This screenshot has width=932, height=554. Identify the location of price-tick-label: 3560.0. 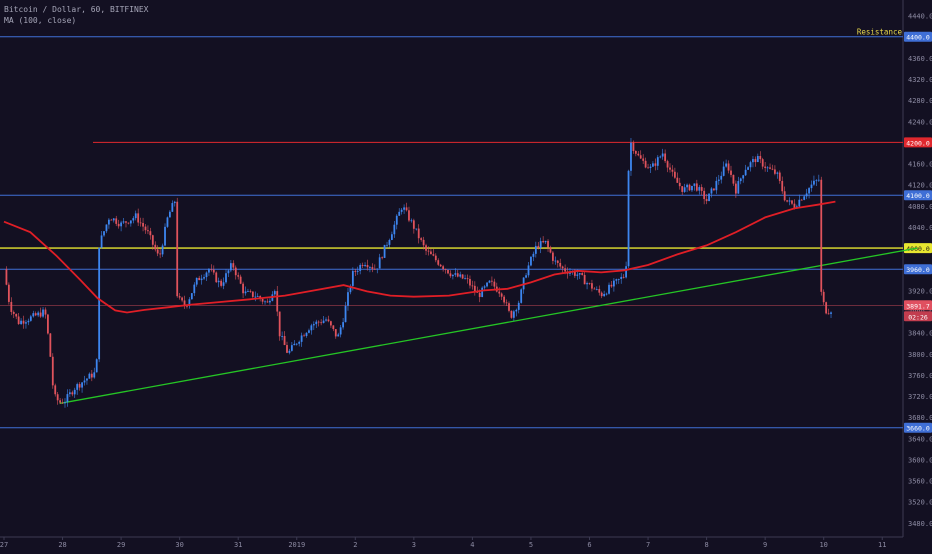
(920, 482).